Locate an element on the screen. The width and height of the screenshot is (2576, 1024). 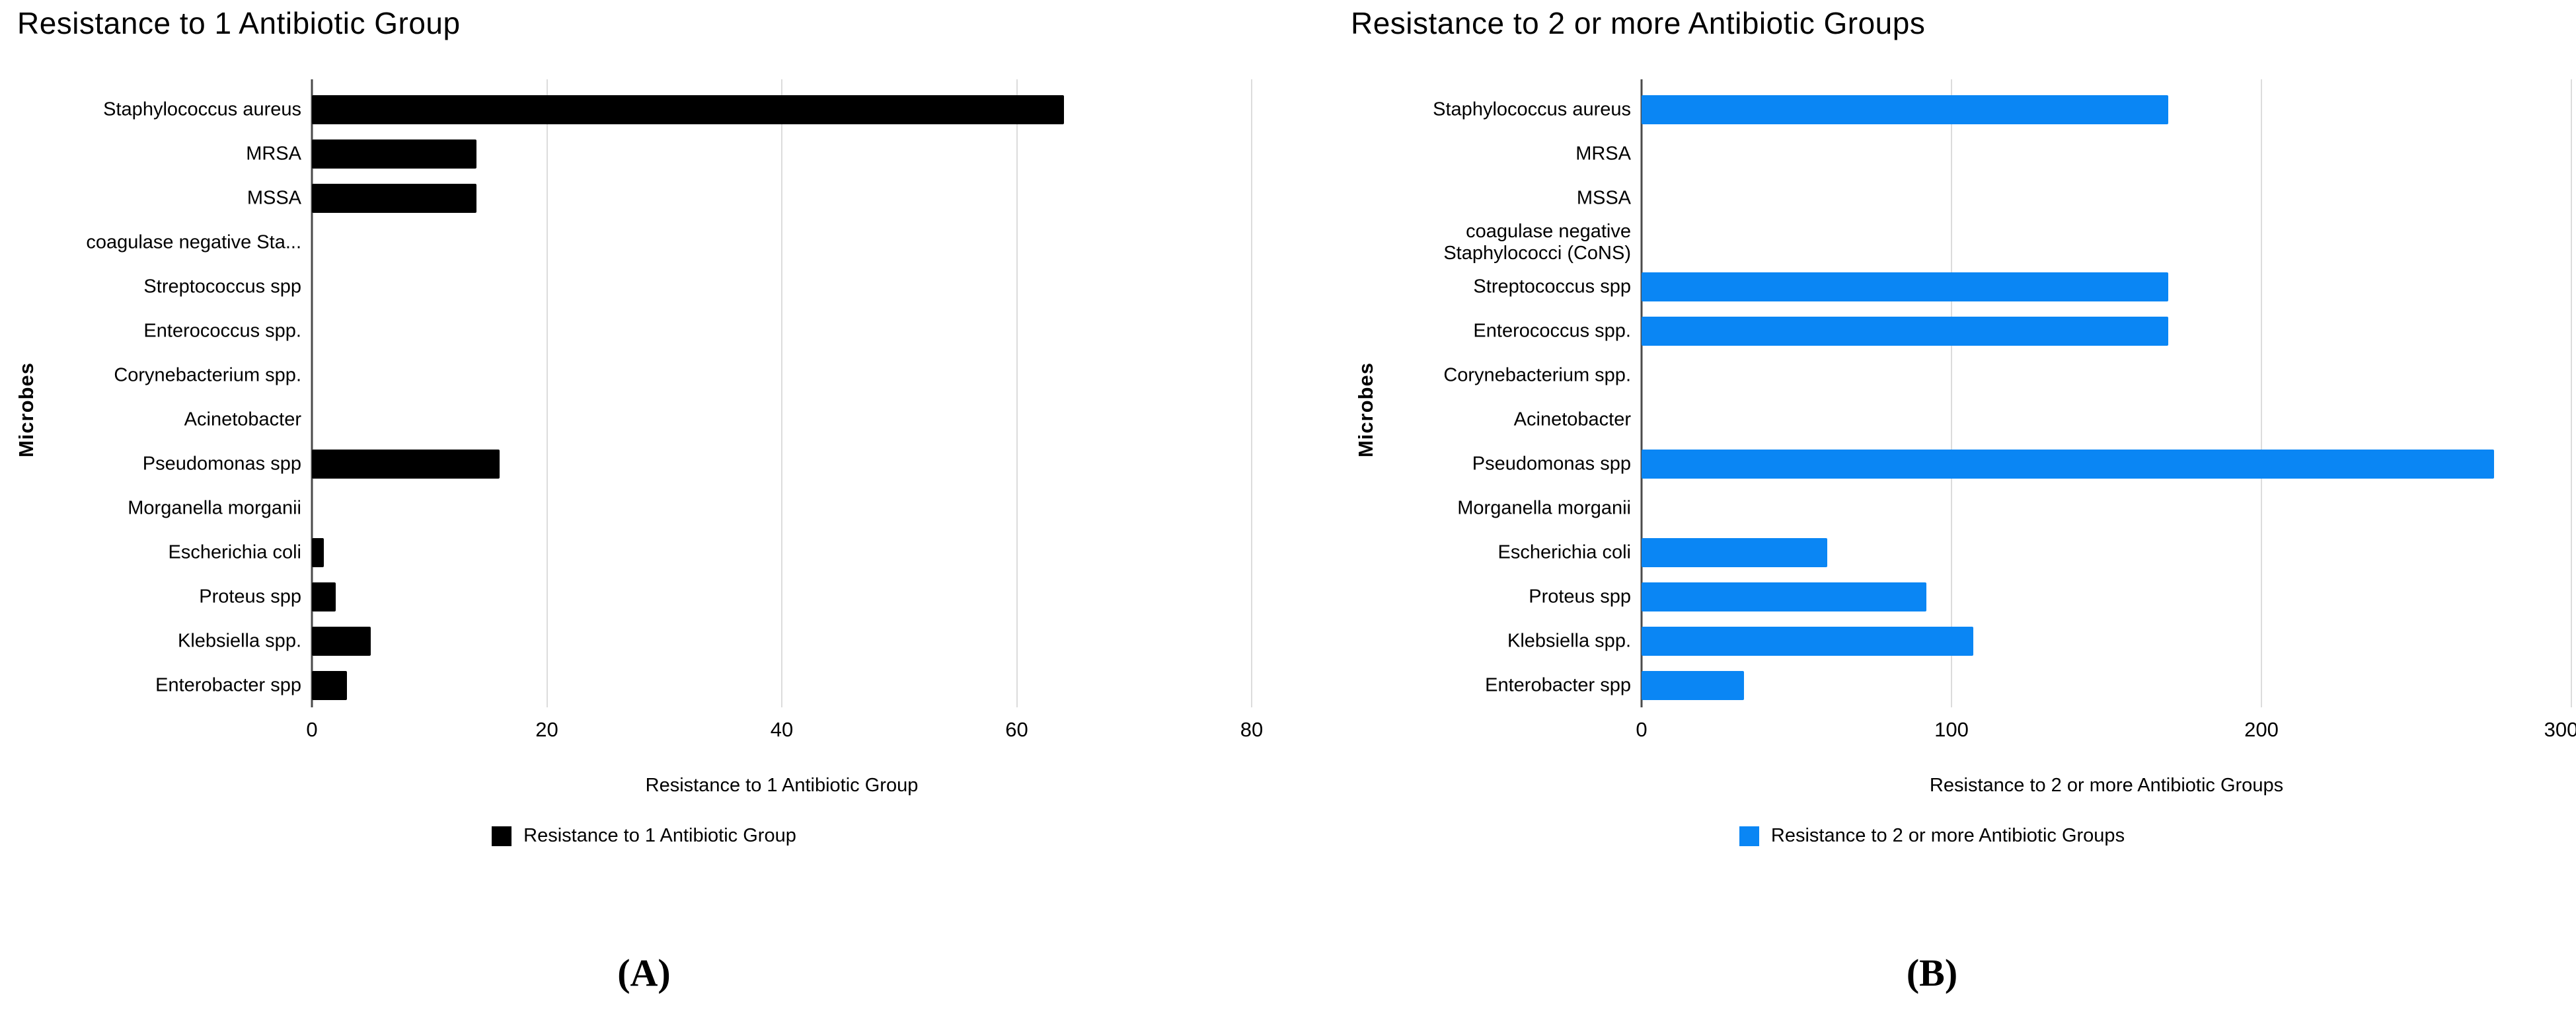
x-tick-label: 80 is located at coordinates (1252, 729).